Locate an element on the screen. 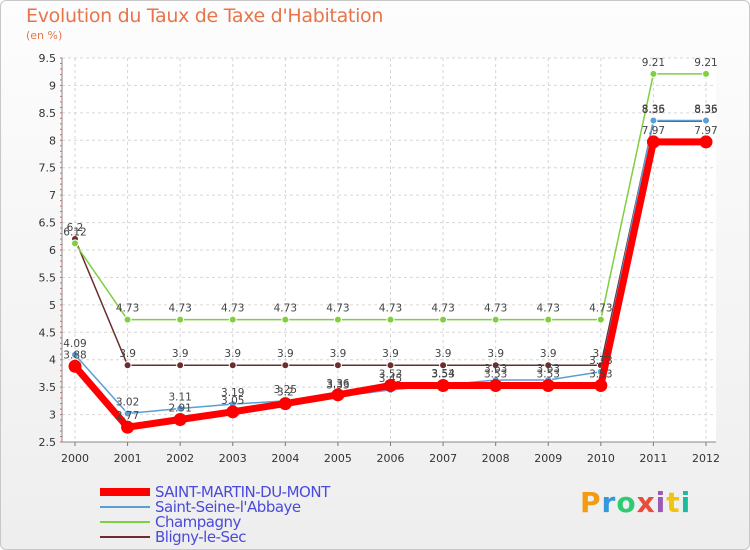 The width and height of the screenshot is (750, 550). data-label: 3.2 is located at coordinates (285, 393).